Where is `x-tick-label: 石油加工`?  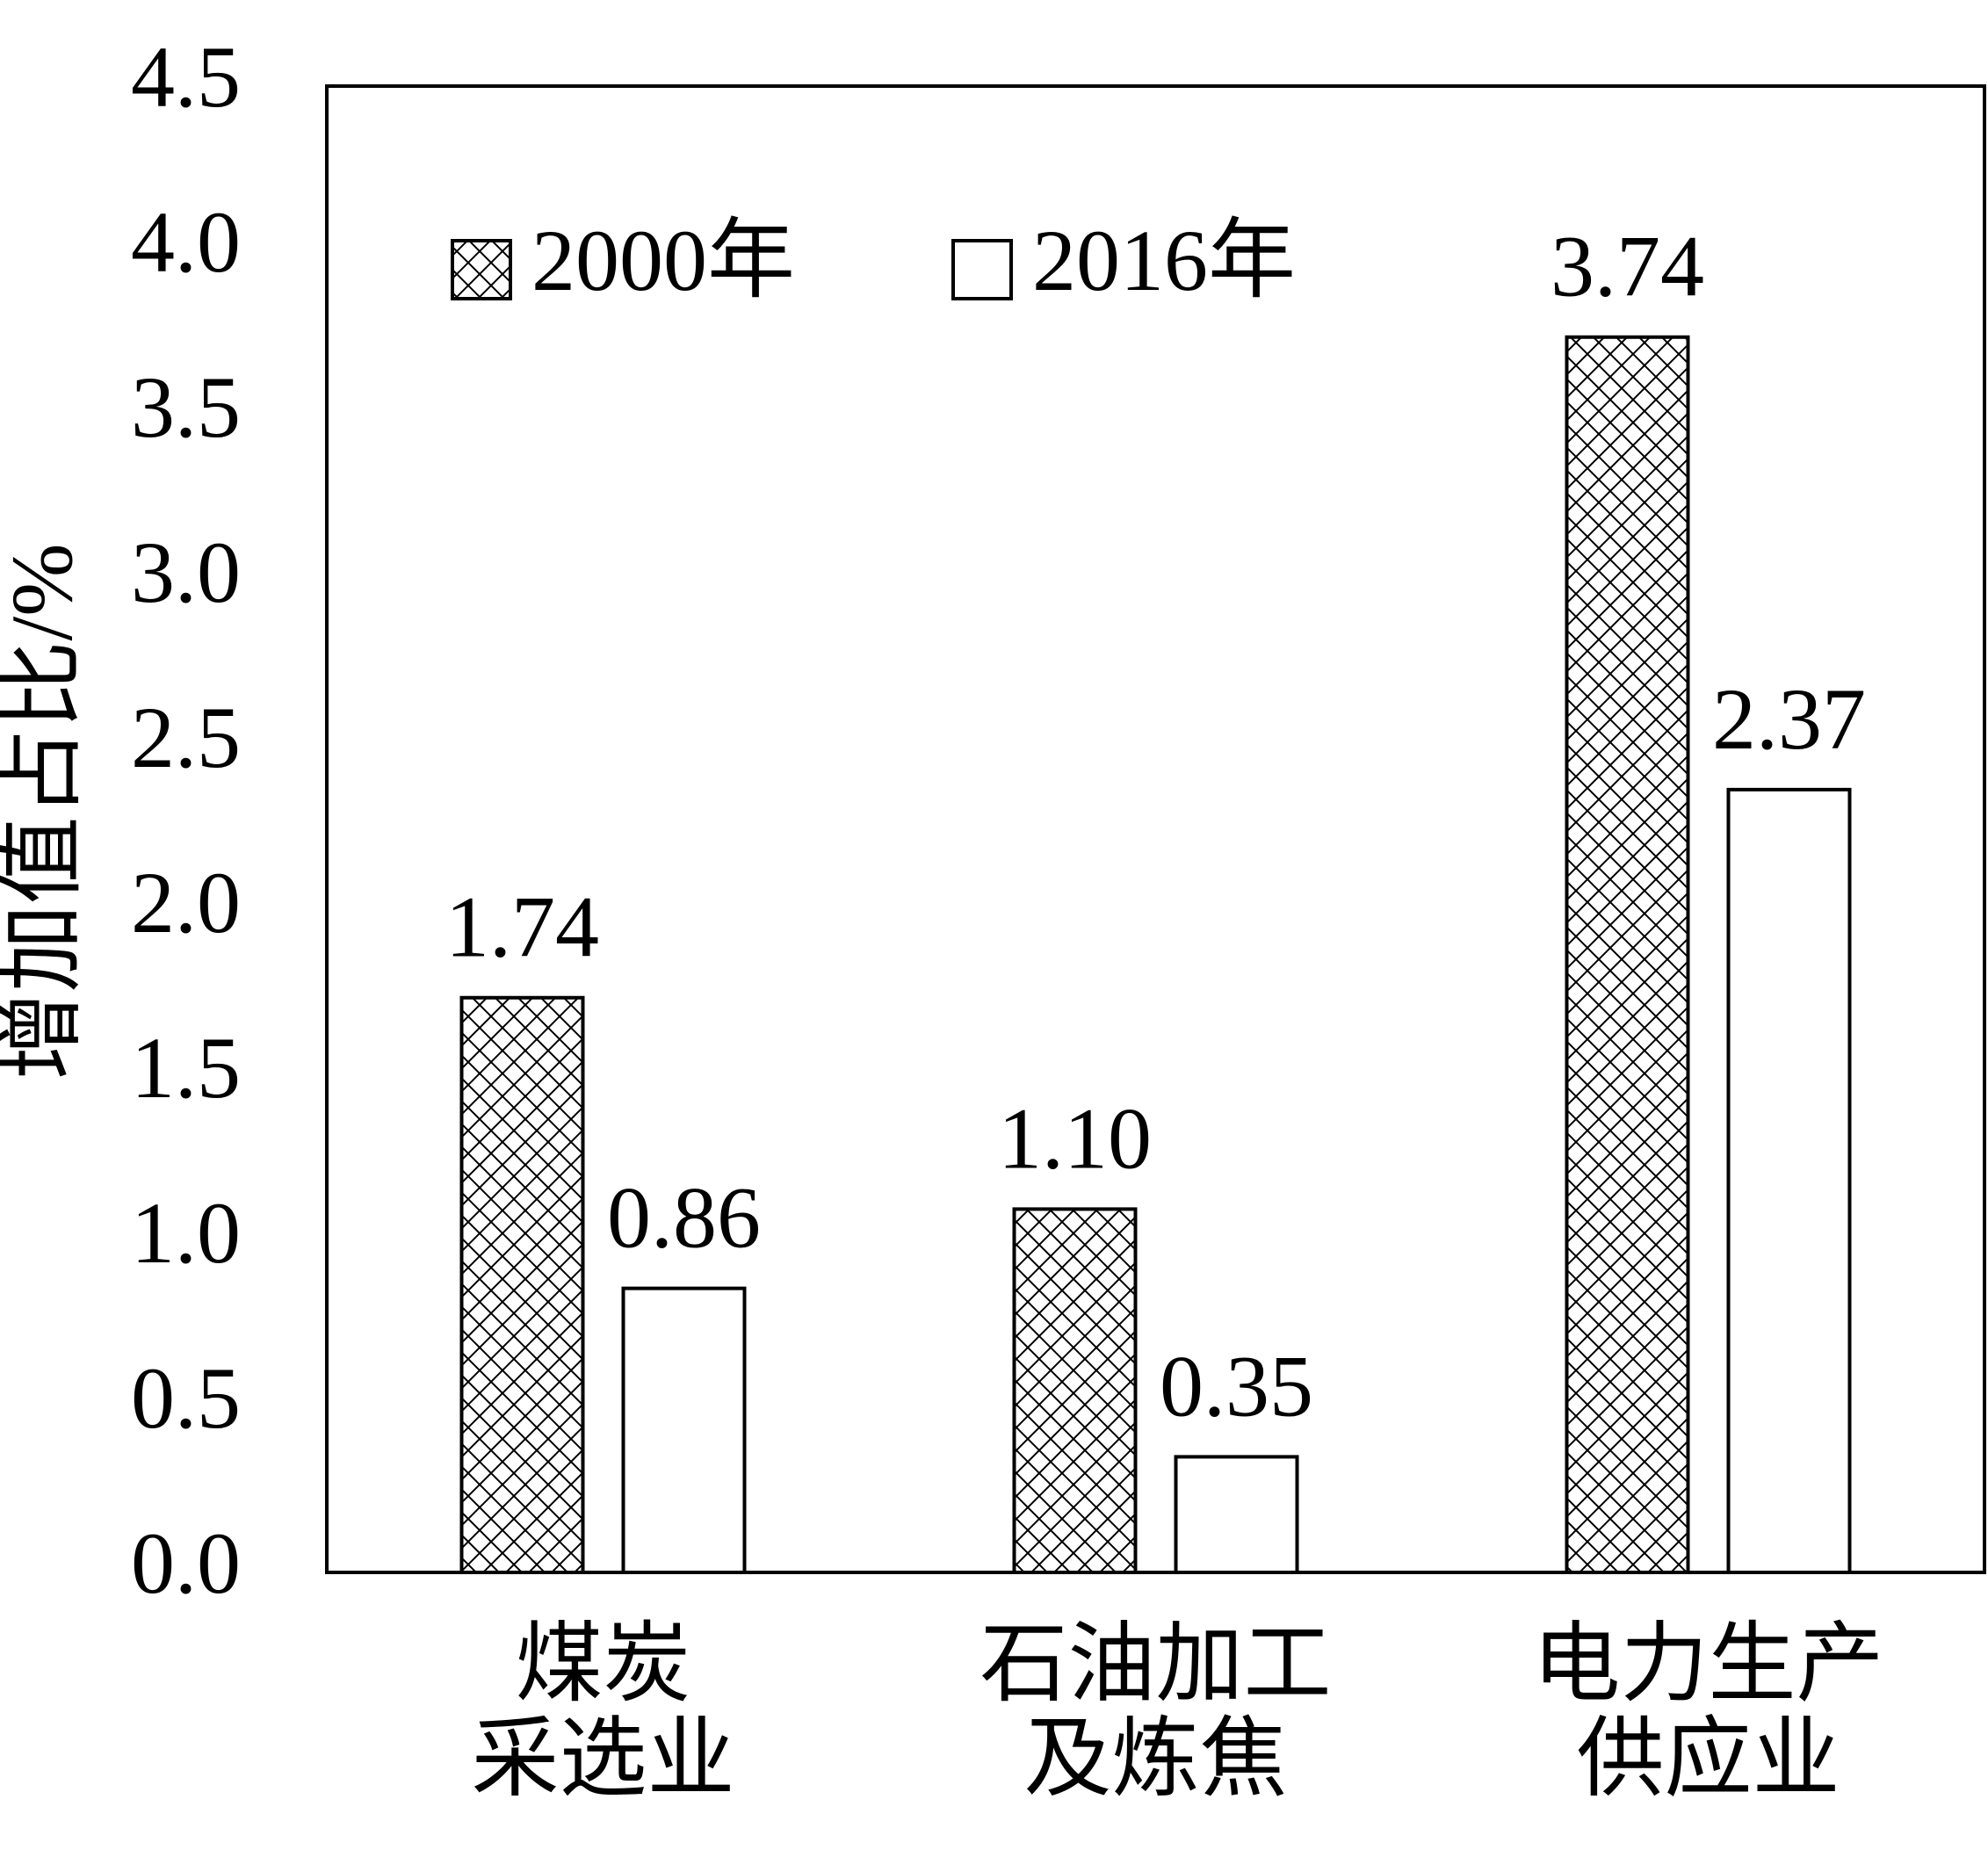
x-tick-label: 石油加工 is located at coordinates (1156, 1664).